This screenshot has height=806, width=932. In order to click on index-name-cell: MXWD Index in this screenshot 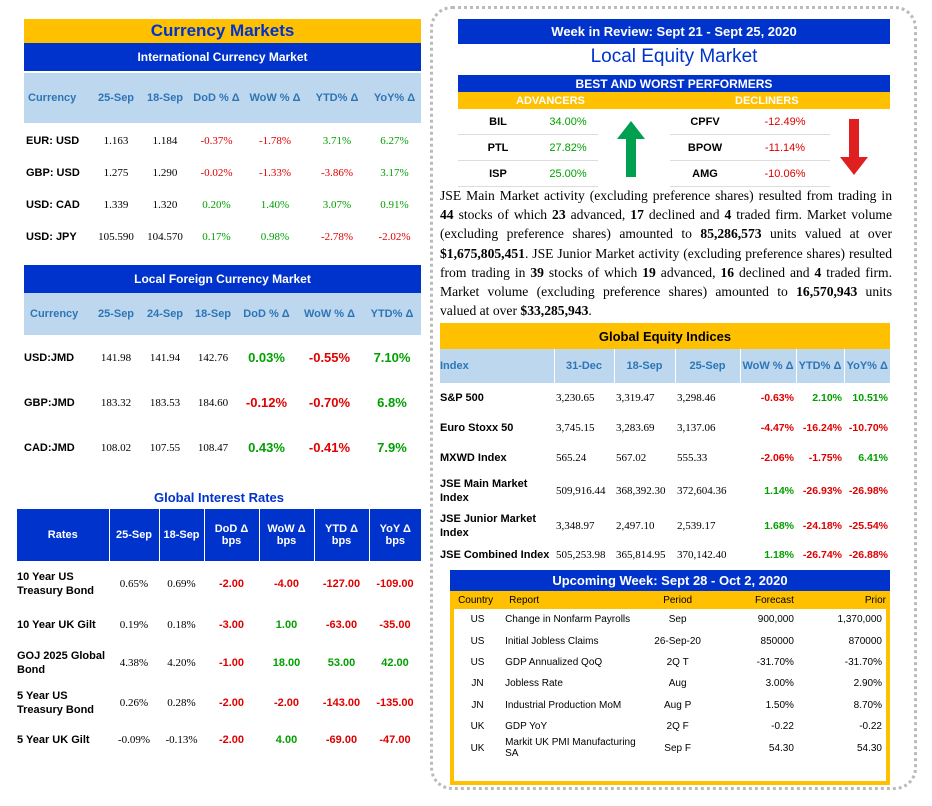, I will do `click(473, 458)`.